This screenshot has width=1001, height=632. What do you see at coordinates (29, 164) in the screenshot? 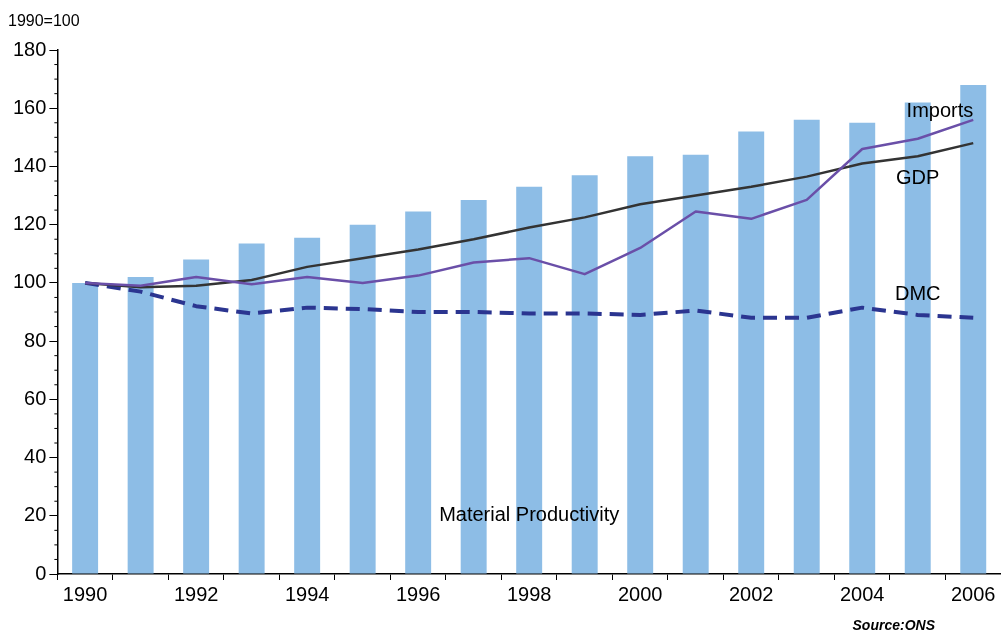
I see `y-tick-label: 140` at bounding box center [29, 164].